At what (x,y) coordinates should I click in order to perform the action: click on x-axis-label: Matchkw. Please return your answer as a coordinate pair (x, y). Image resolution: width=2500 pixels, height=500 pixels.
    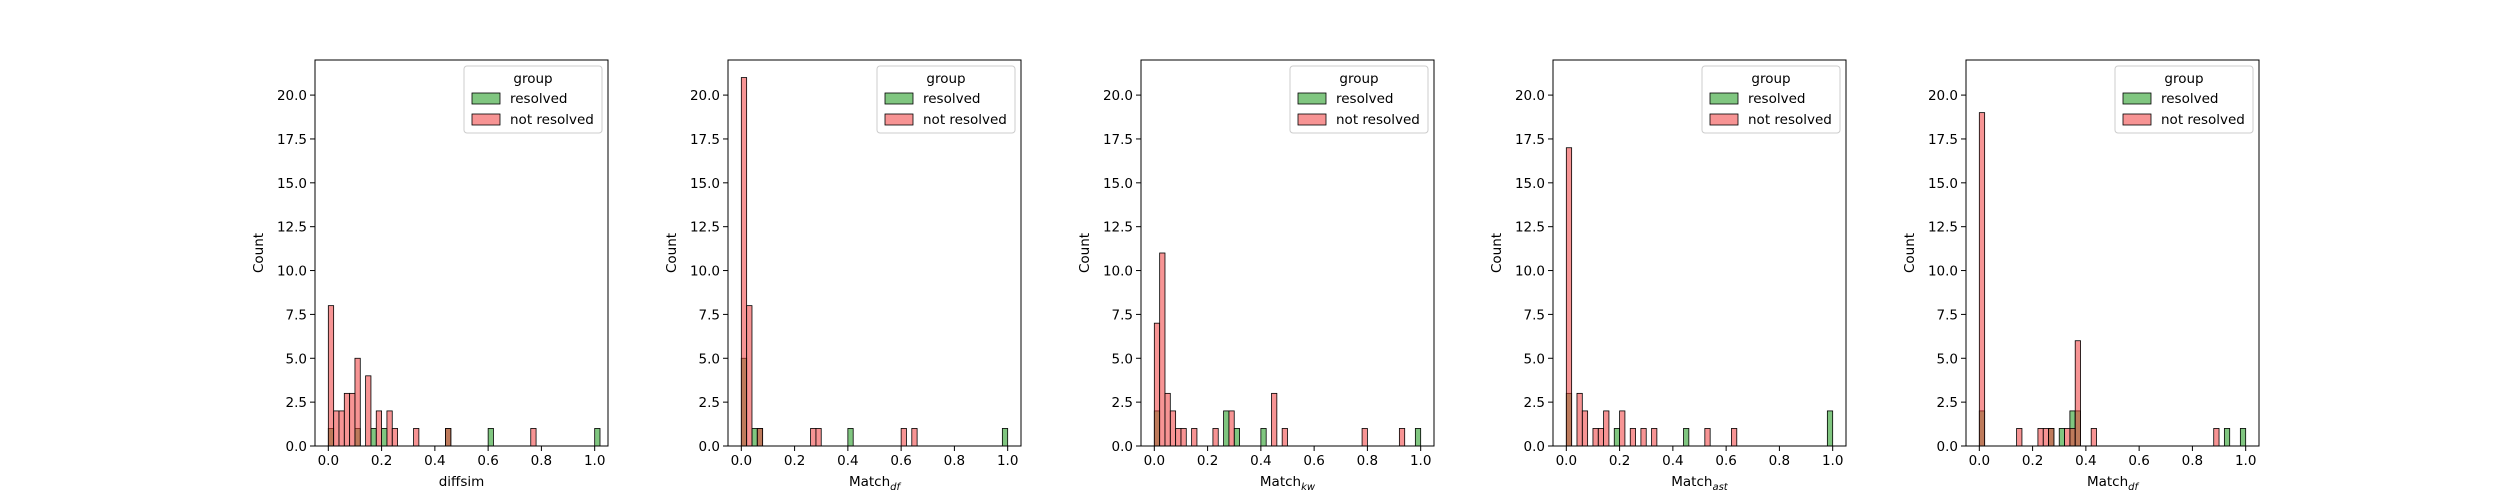
    Looking at the image, I should click on (1288, 483).